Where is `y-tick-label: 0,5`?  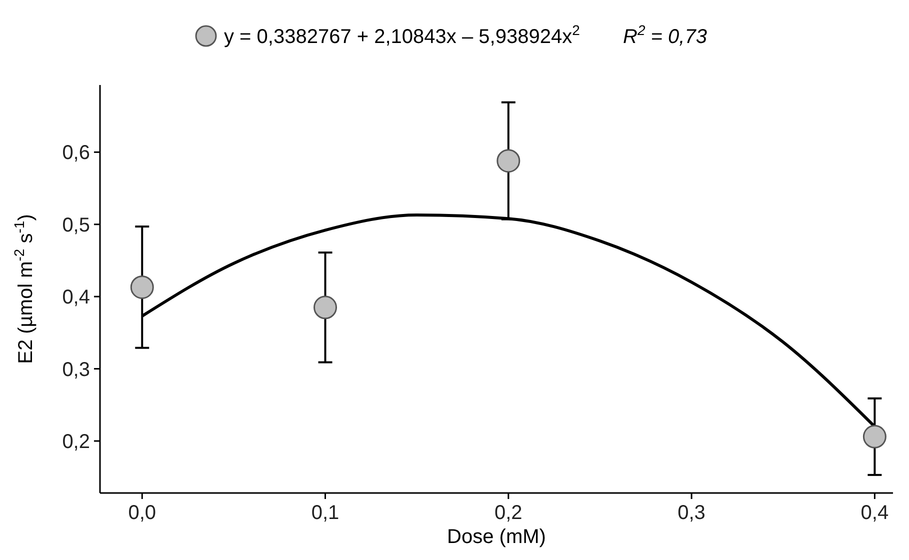 y-tick-label: 0,5 is located at coordinates (76, 225).